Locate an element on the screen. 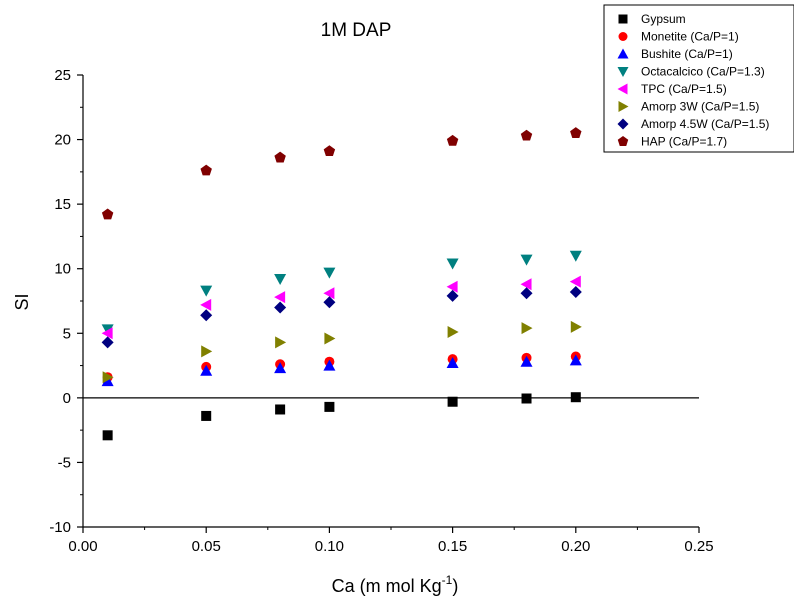 The height and width of the screenshot is (599, 794). y-tick-label: 25 is located at coordinates (62, 75).